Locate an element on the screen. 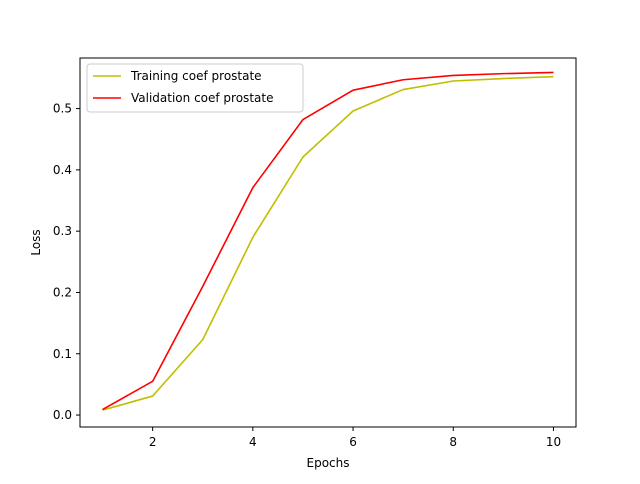  y-tick-label: 0.0 is located at coordinates (62, 415).